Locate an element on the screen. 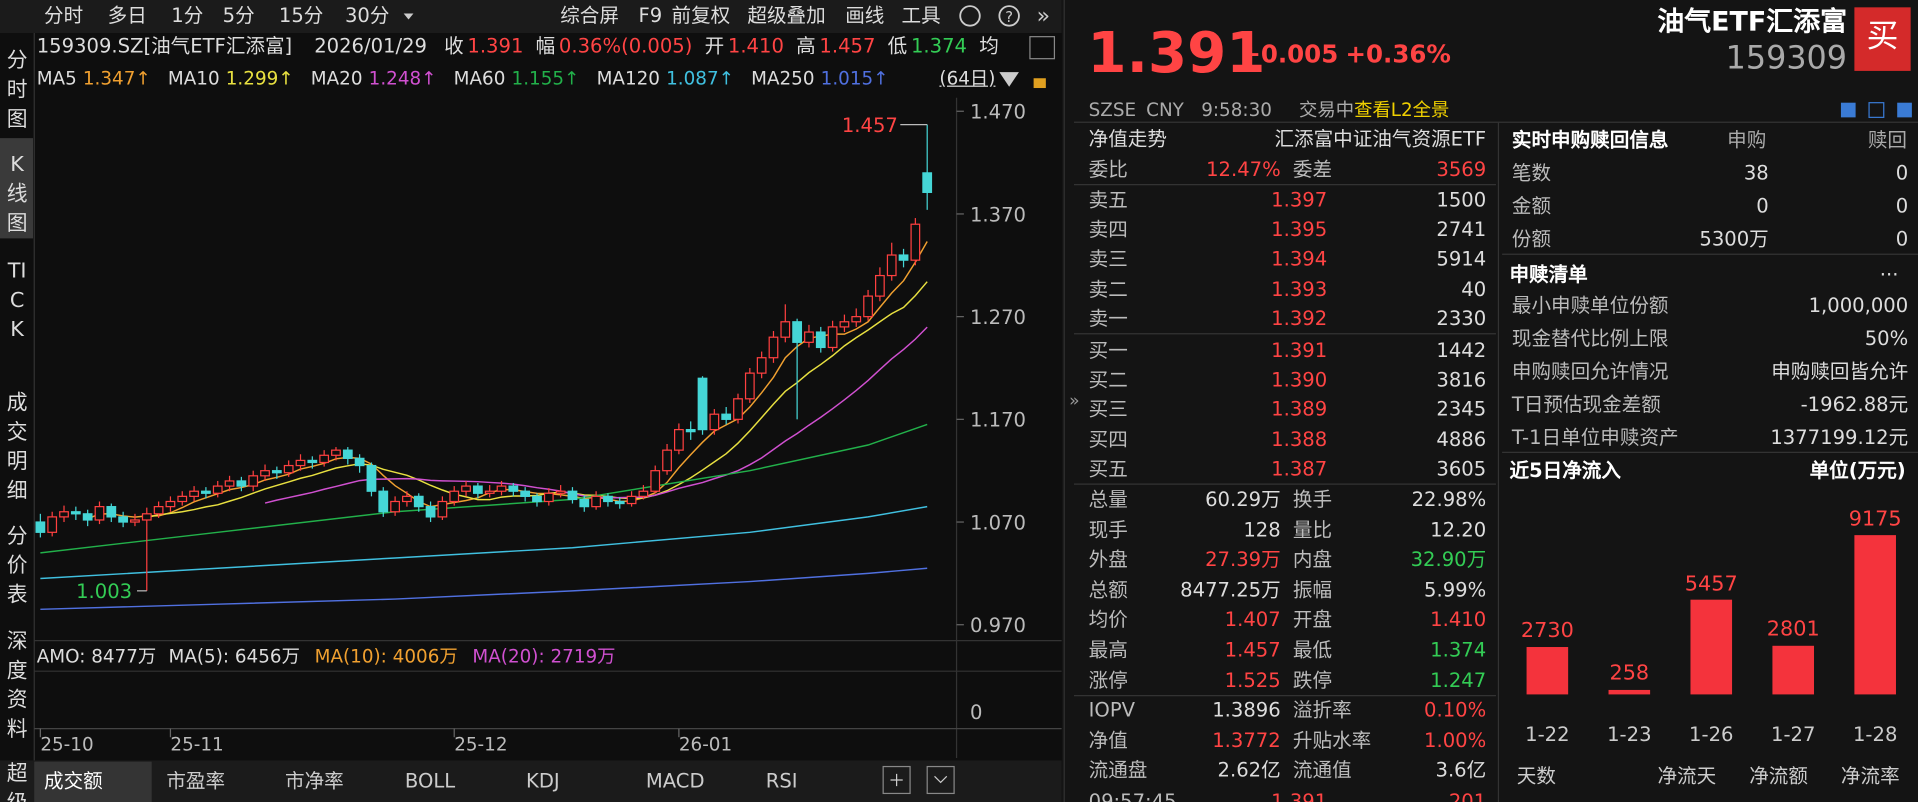  book-volume: 4886 is located at coordinates (1461, 439).